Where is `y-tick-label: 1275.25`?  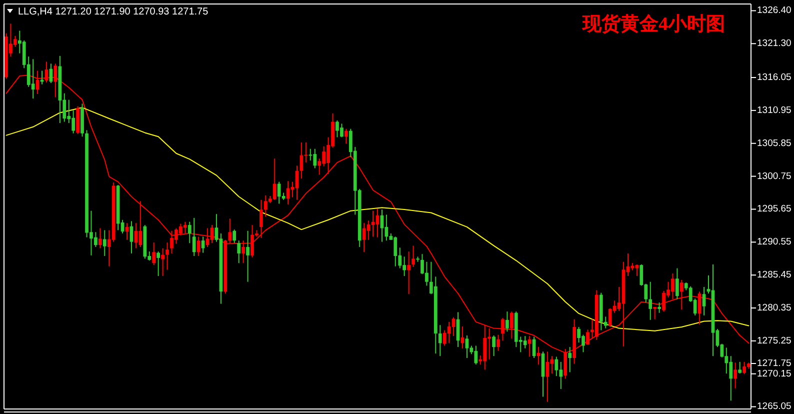 y-tick-label: 1275.25 is located at coordinates (774, 340).